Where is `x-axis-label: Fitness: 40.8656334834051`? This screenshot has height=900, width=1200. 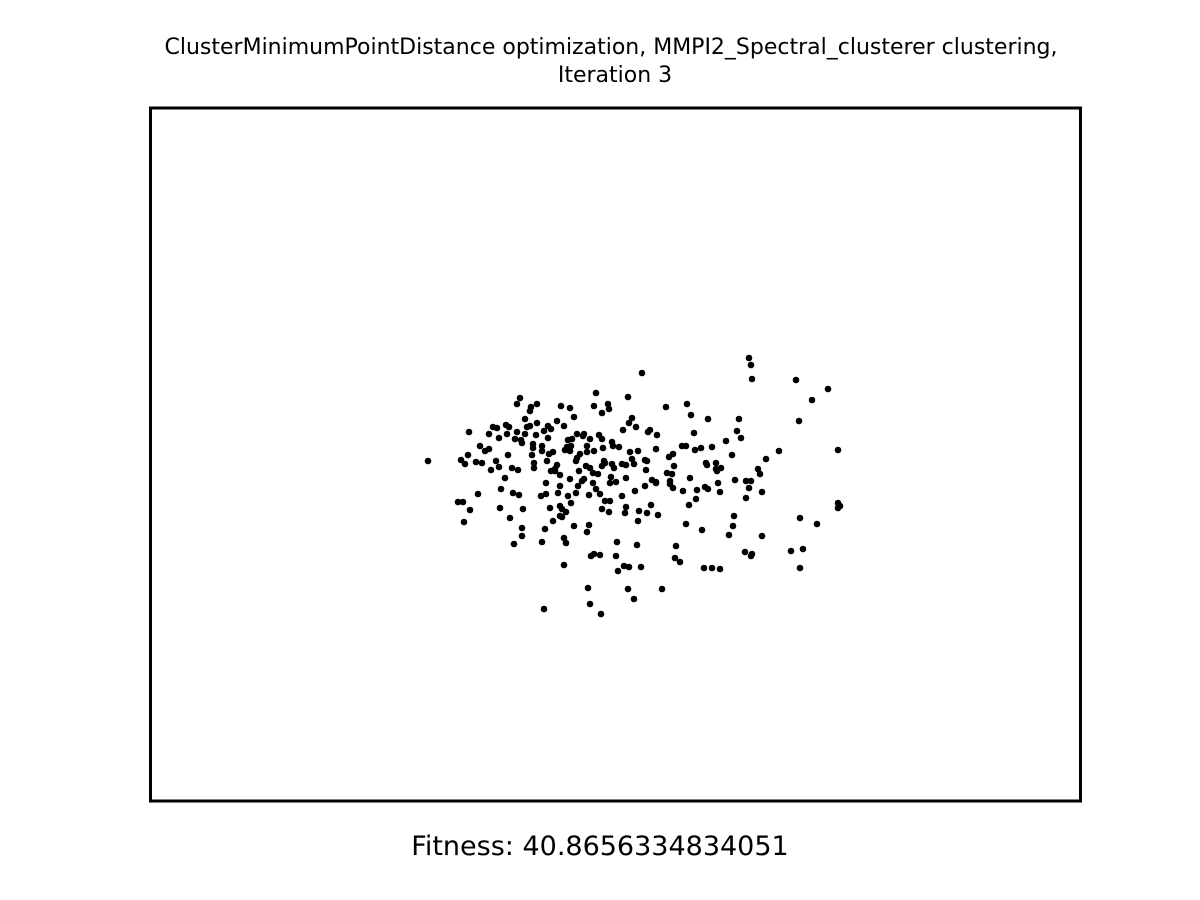 x-axis-label: Fitness: 40.8656334834051 is located at coordinates (599, 846).